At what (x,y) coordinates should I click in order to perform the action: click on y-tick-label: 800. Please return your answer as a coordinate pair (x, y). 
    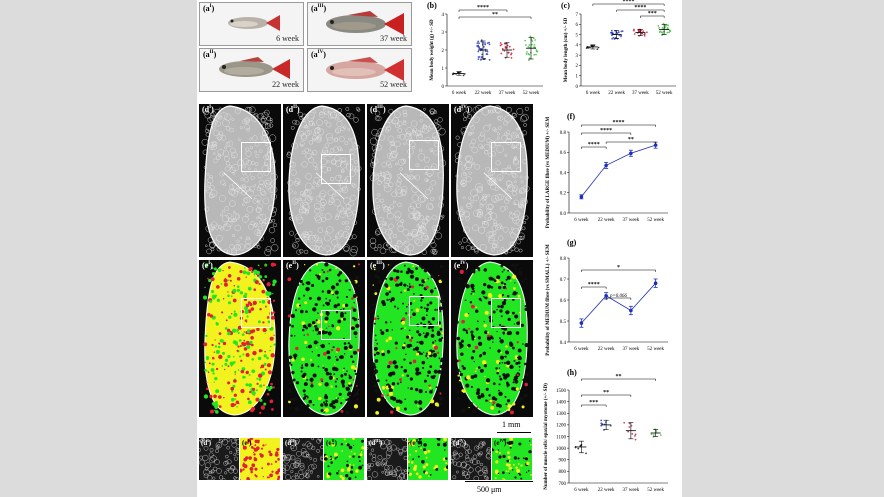
    Looking at the image, I should click on (563, 472).